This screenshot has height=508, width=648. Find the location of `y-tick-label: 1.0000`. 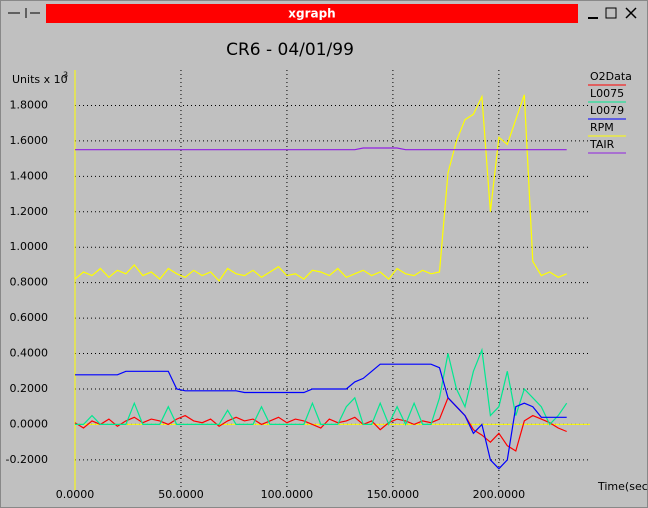

y-tick-label: 1.0000 is located at coordinates (29, 246).